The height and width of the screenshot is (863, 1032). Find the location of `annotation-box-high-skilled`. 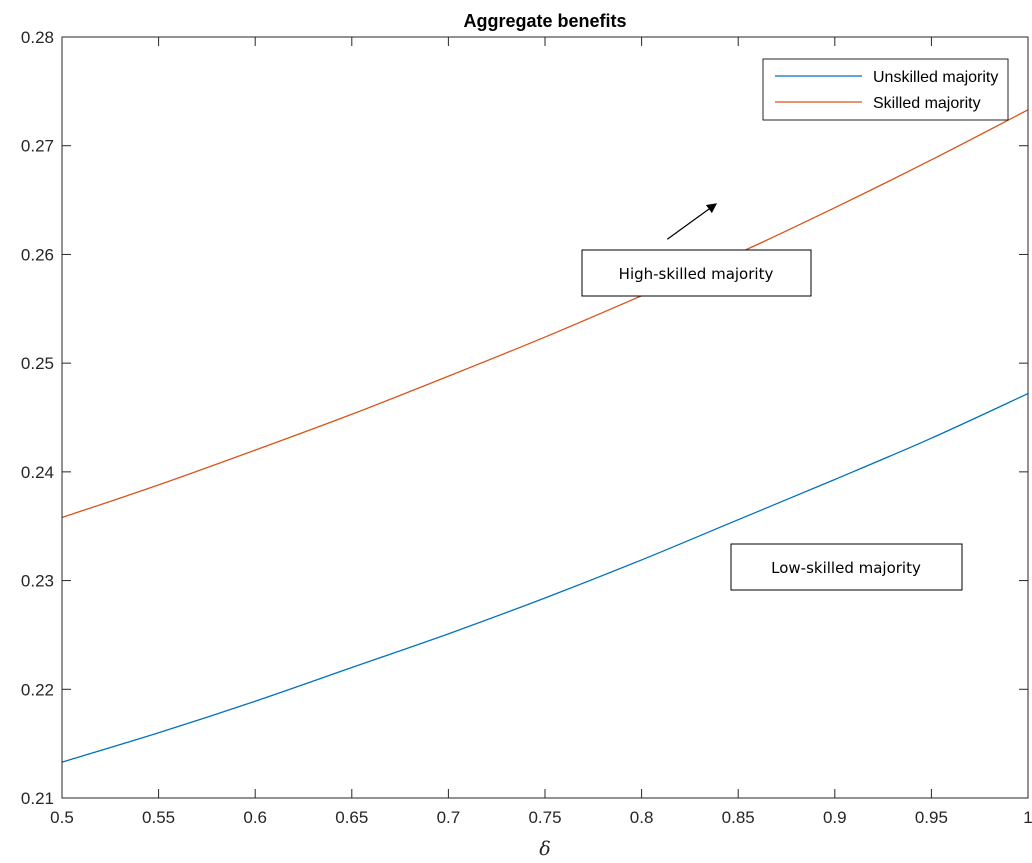

annotation-box-high-skilled is located at coordinates (696, 273).